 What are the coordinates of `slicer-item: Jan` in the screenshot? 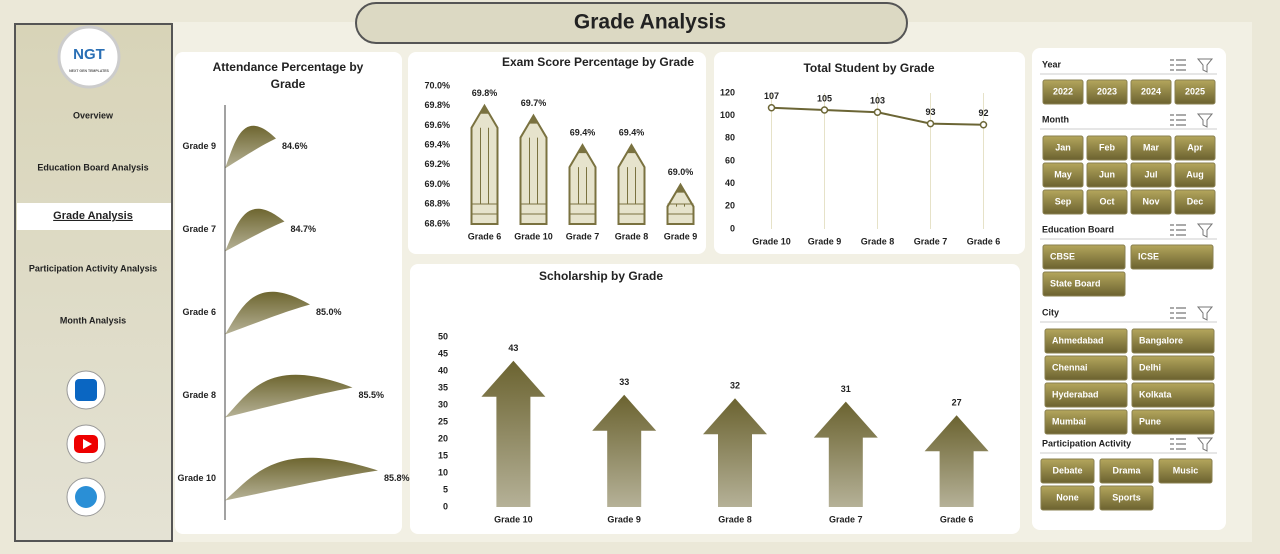 It's located at (1063, 147).